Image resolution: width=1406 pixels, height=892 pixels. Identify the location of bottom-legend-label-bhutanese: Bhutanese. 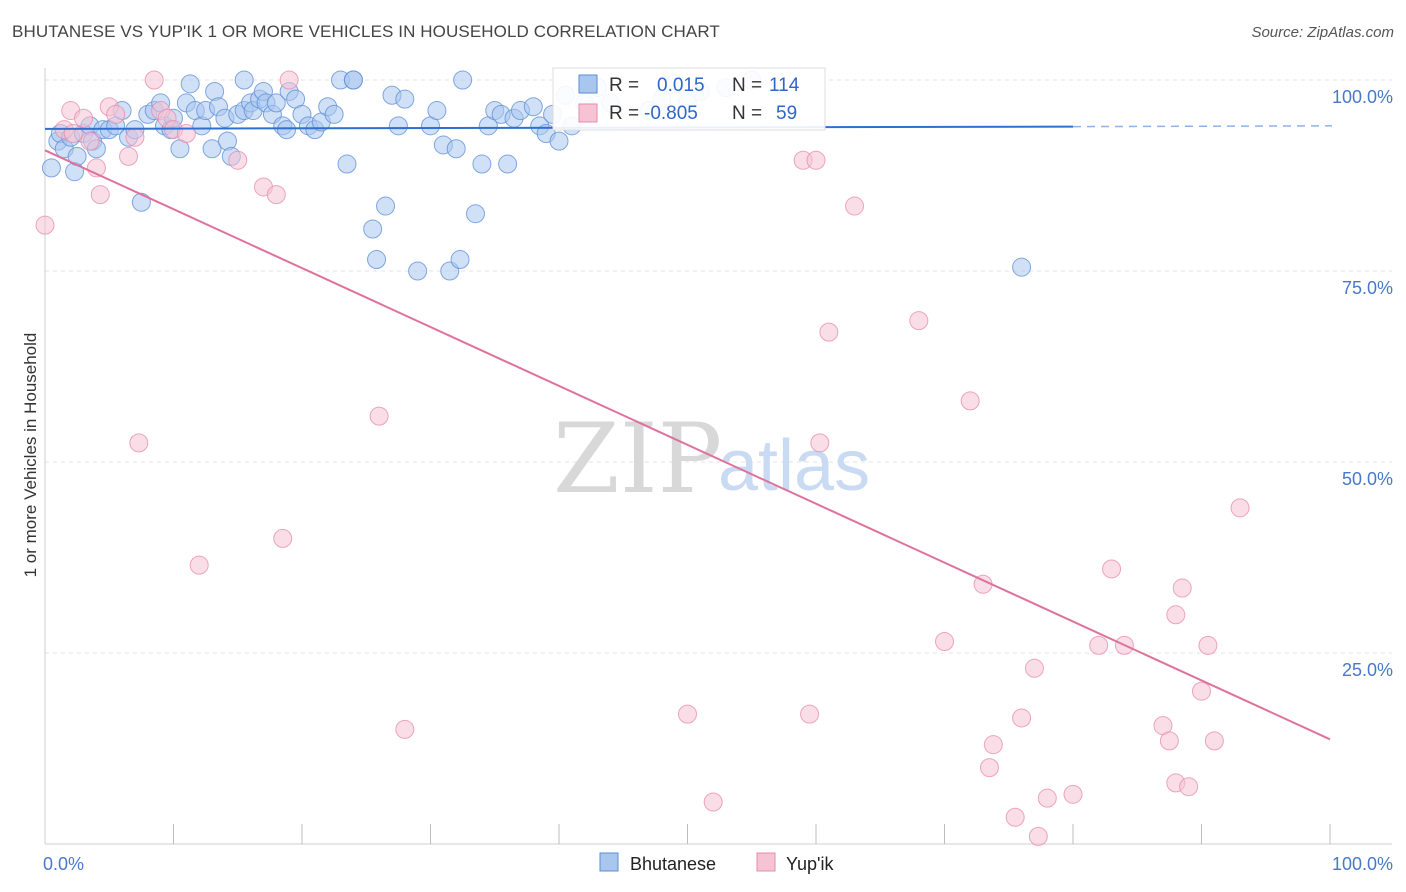
(673, 864).